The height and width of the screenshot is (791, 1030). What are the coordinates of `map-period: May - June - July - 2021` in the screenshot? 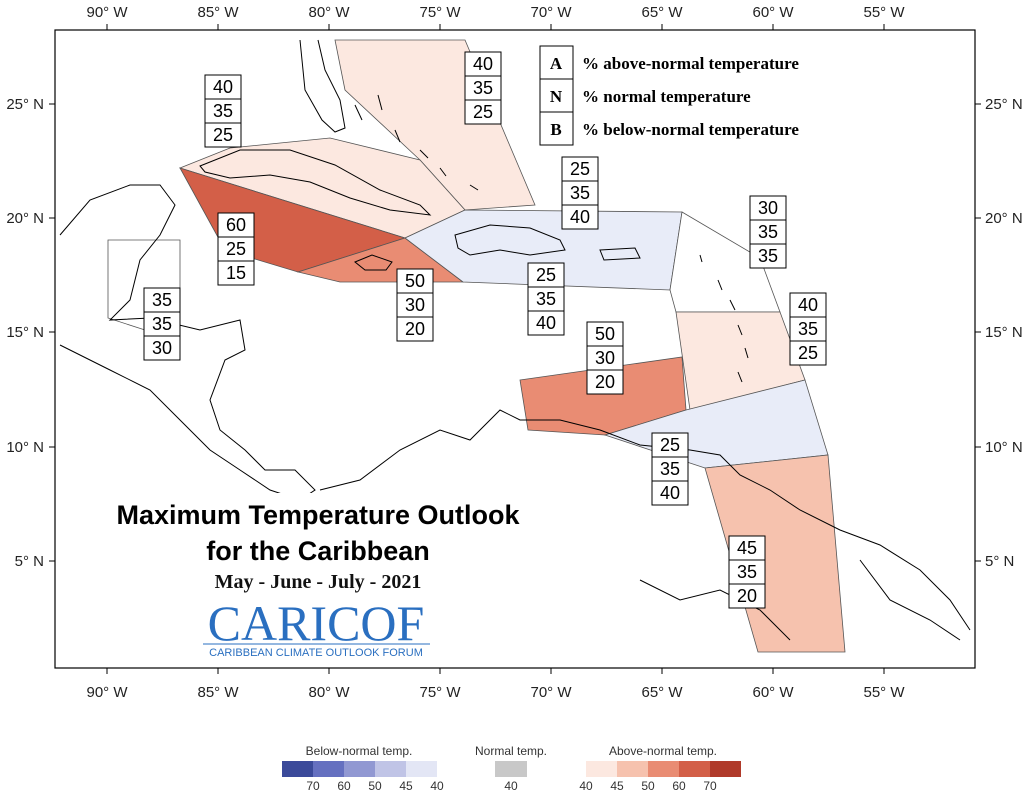 It's located at (318, 582).